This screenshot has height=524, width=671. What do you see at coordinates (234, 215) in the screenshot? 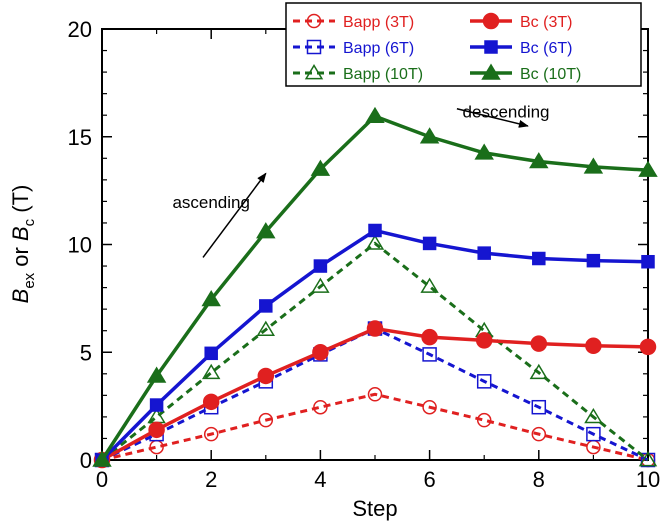
I see `arrow-ascending` at bounding box center [234, 215].